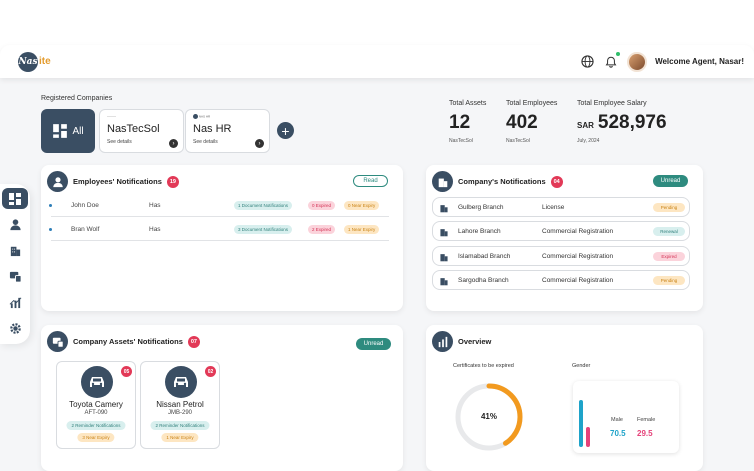 Image resolution: width=754 pixels, height=471 pixels. What do you see at coordinates (57, 181) in the screenshot?
I see `users-icon` at bounding box center [57, 181].